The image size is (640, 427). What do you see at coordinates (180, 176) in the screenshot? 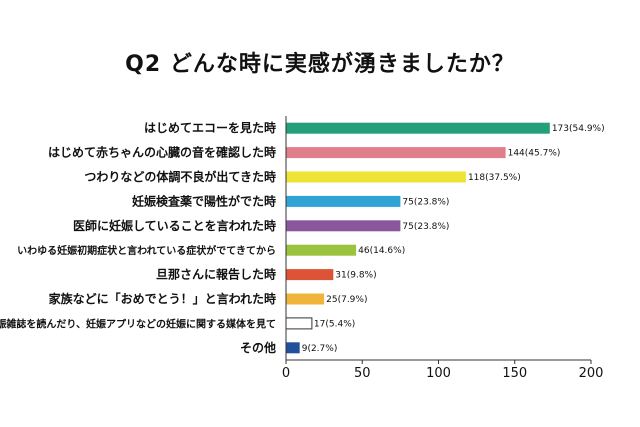
I see `category-label: つわりなどの体調不良が出てきた時` at bounding box center [180, 176].